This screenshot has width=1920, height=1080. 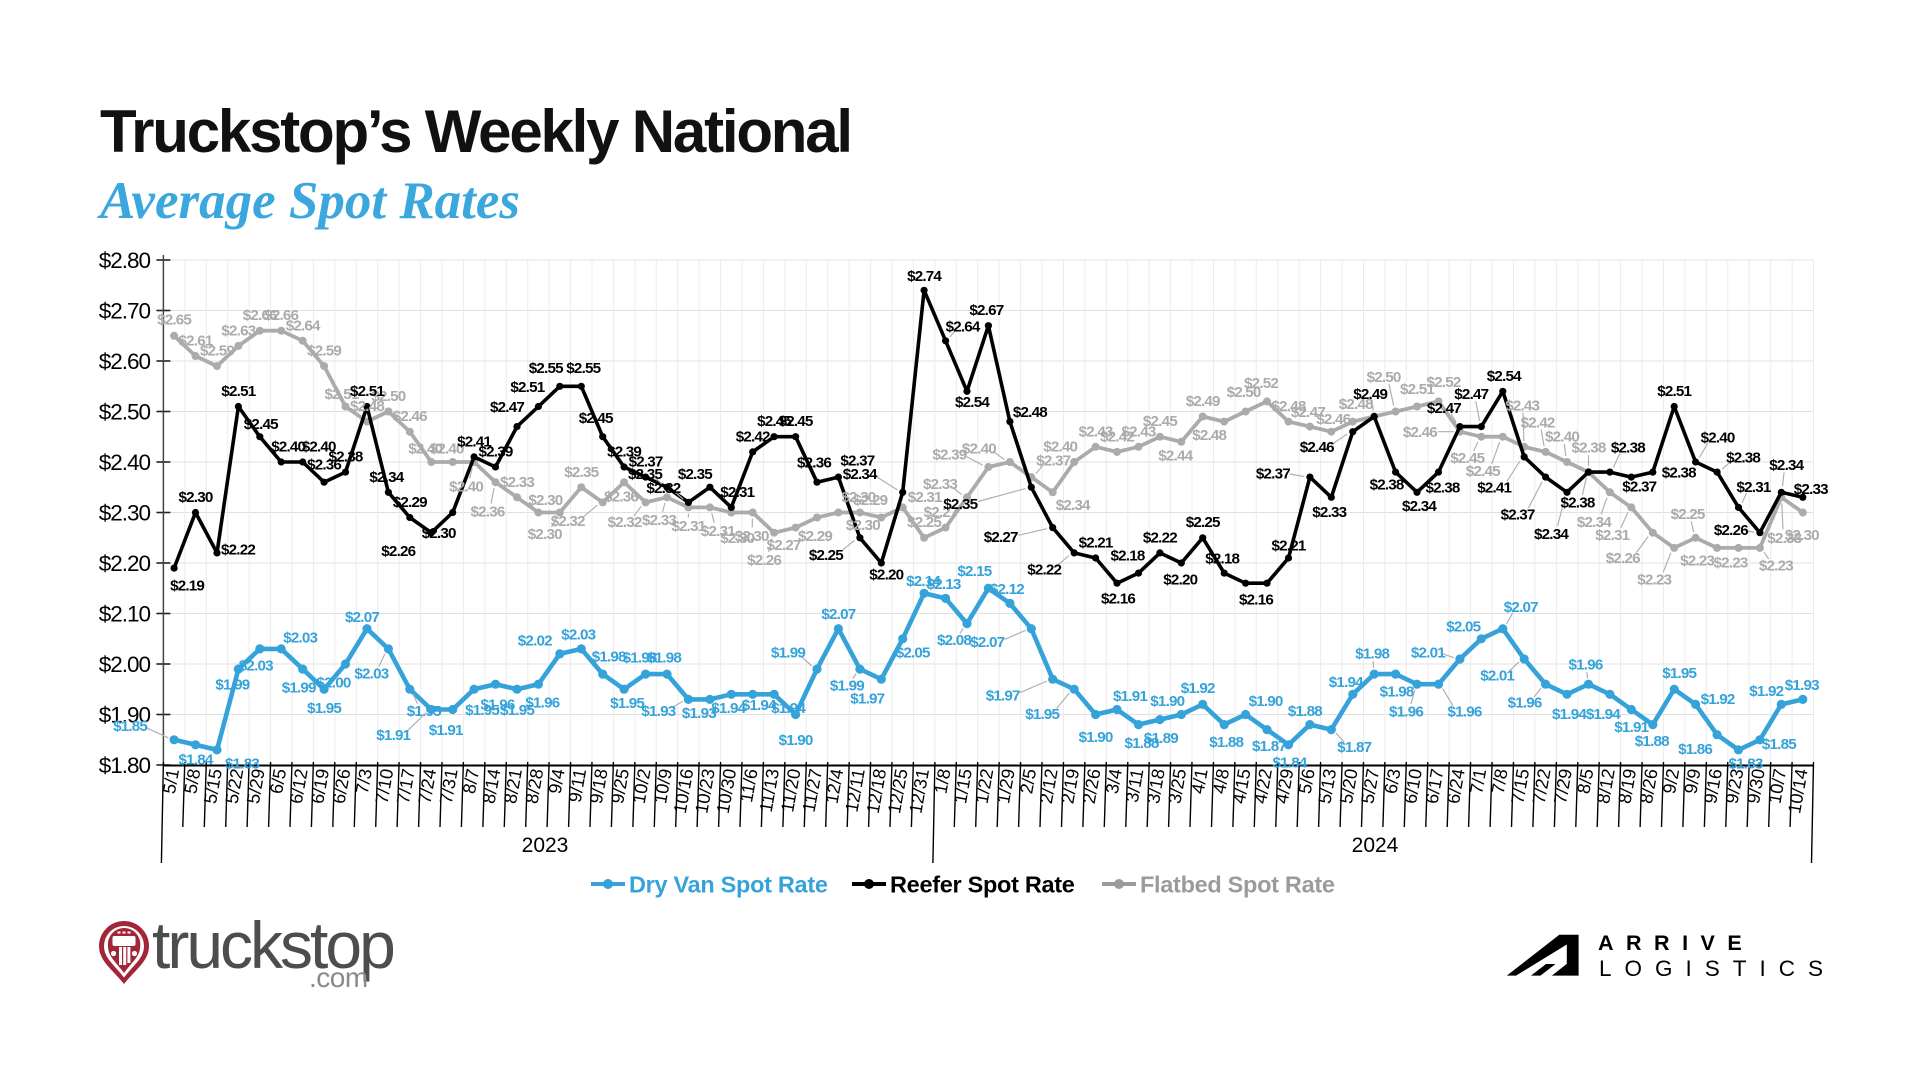 What do you see at coordinates (1007, 589) in the screenshot?
I see `svg-text: $2.12` at bounding box center [1007, 589].